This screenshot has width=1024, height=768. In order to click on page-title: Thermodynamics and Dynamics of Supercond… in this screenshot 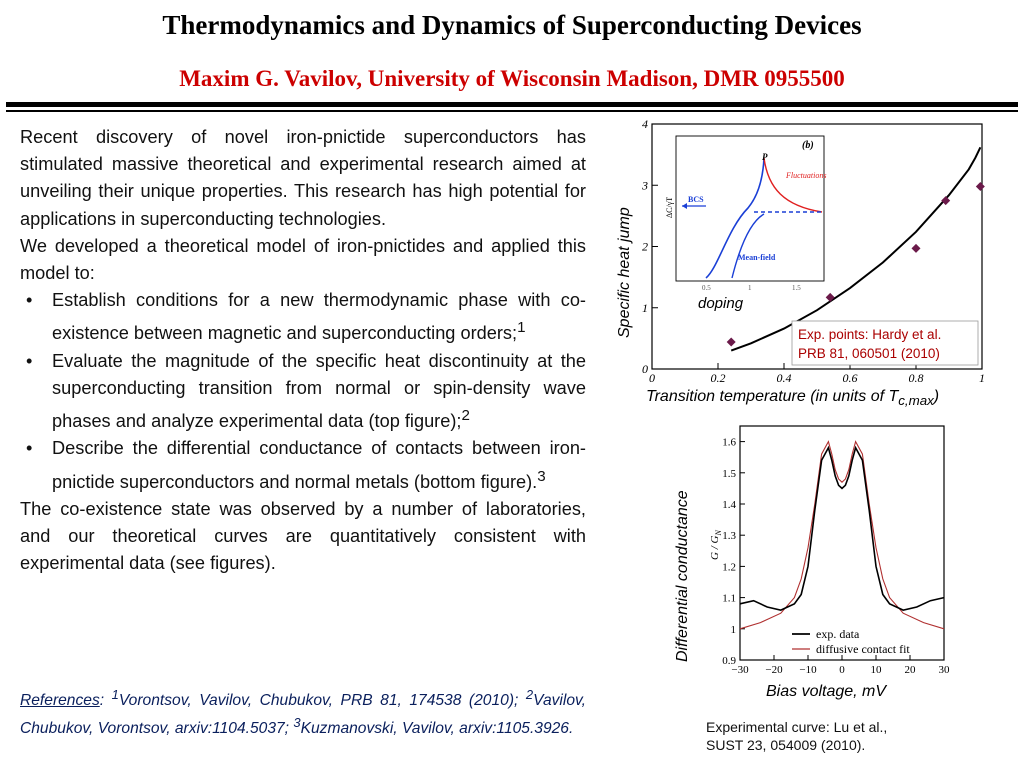, I will do `click(512, 25)`.